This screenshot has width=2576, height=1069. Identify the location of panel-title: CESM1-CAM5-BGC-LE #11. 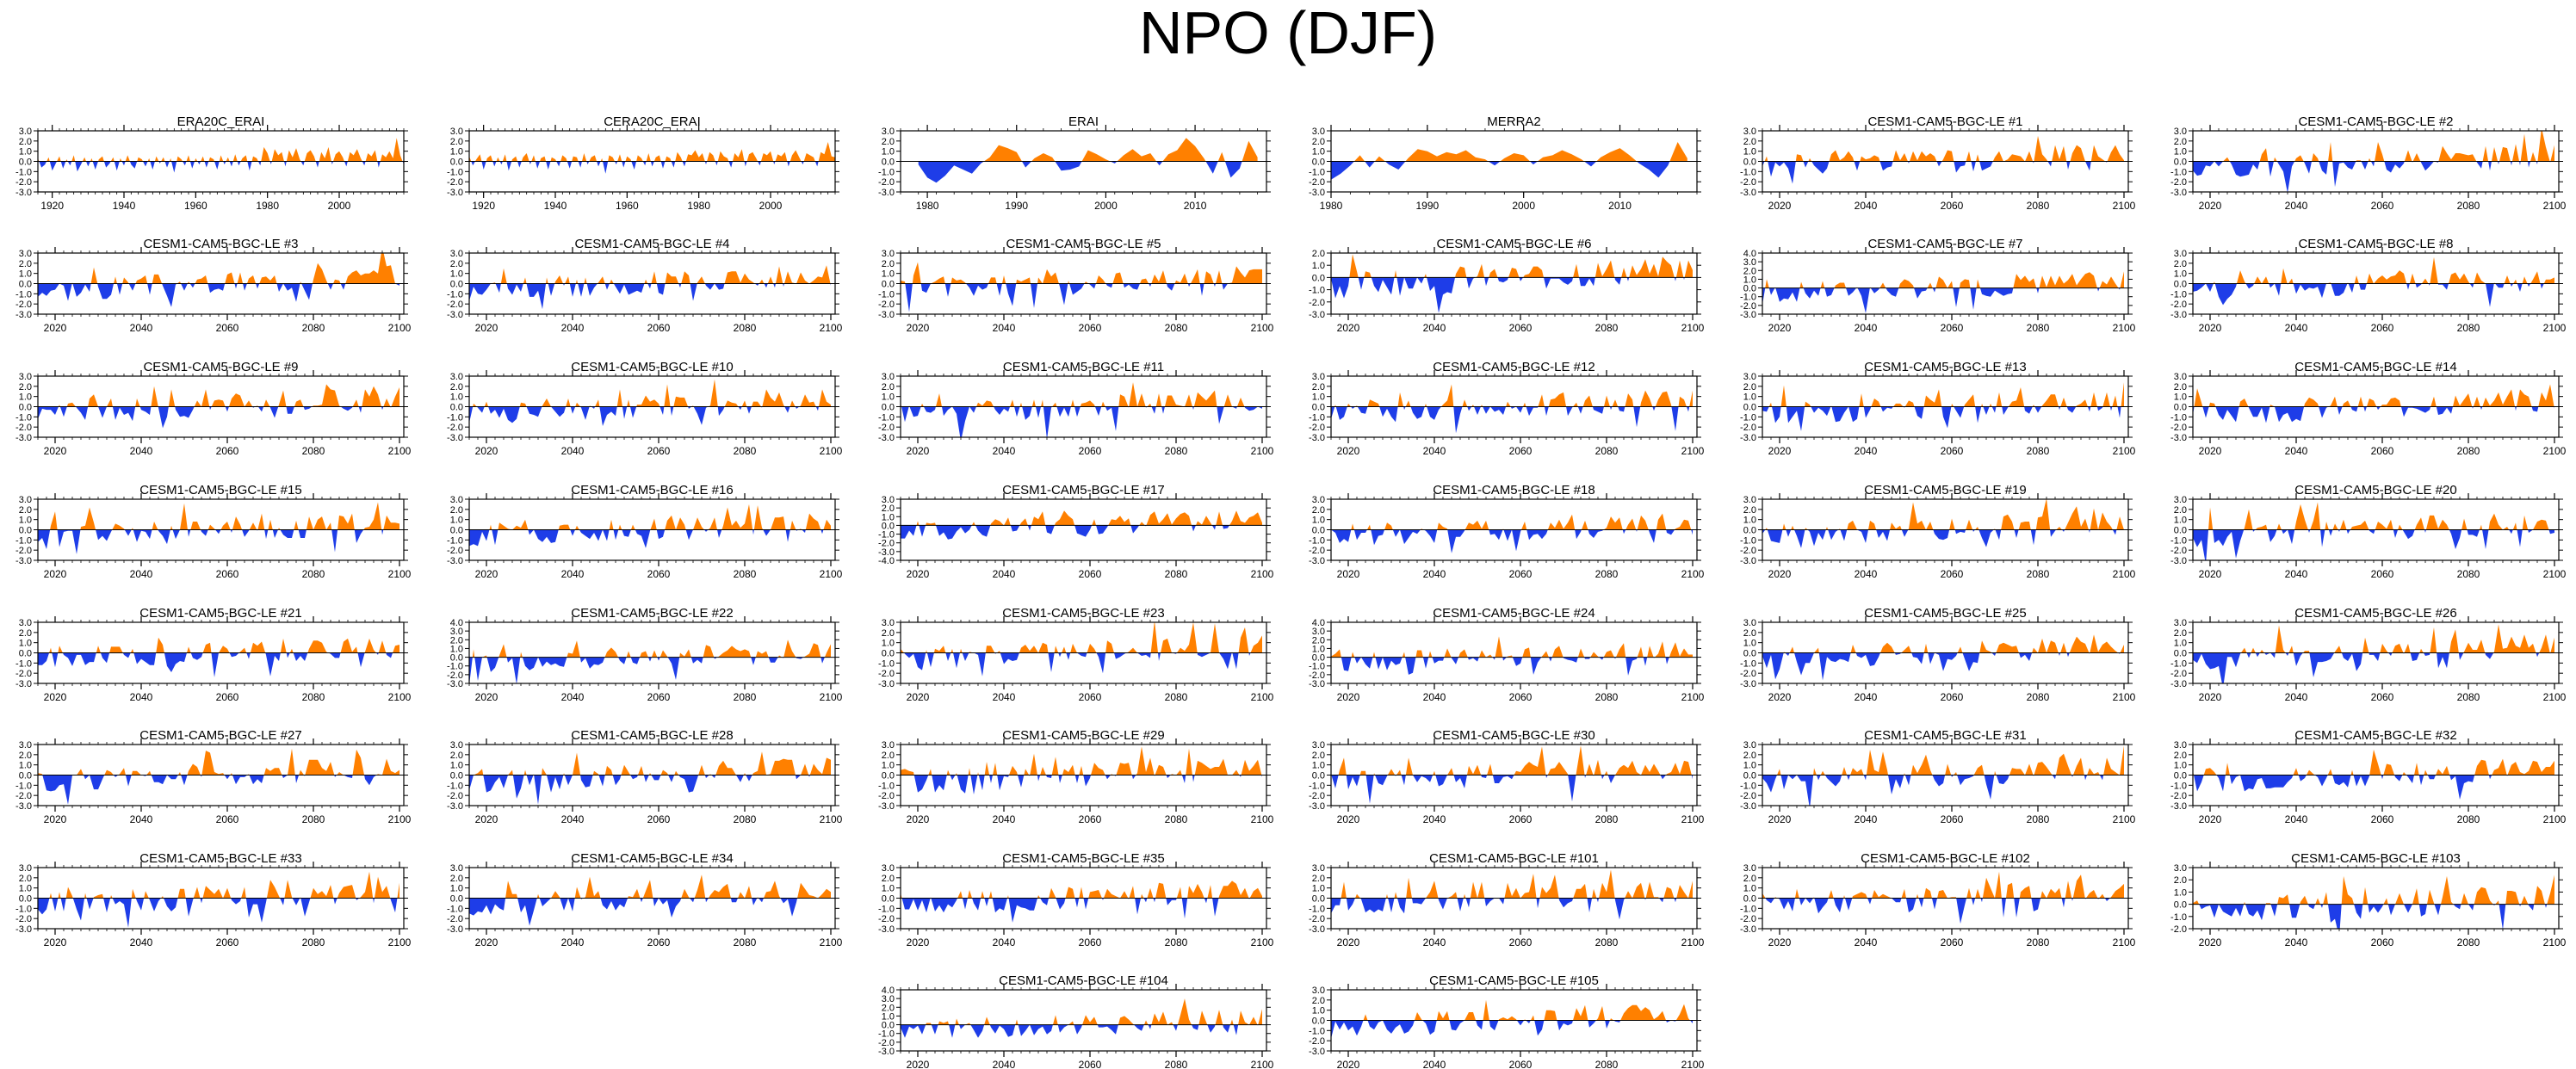
(1084, 367).